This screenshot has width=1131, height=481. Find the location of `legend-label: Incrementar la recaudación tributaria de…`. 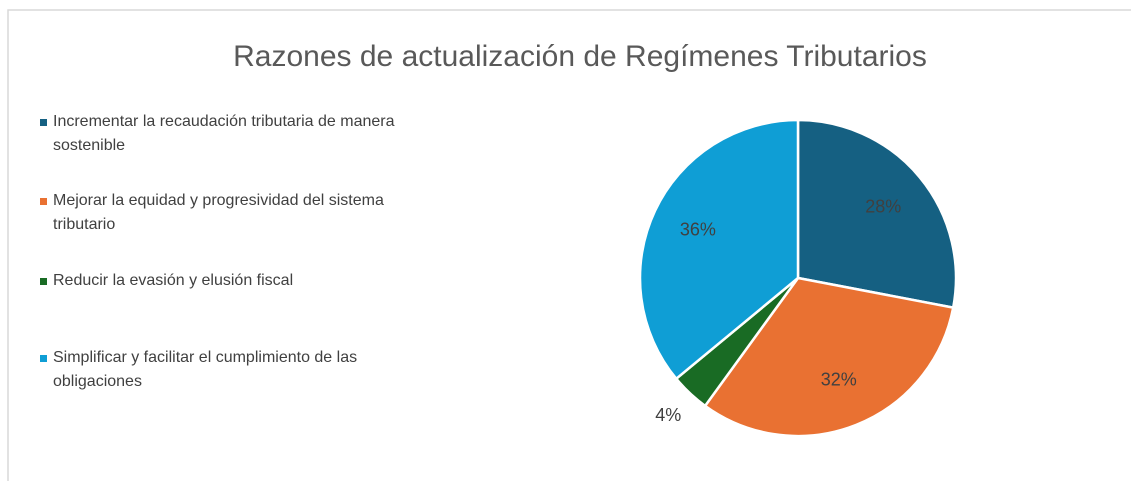

legend-label: Incrementar la recaudación tributaria de… is located at coordinates (224, 133).